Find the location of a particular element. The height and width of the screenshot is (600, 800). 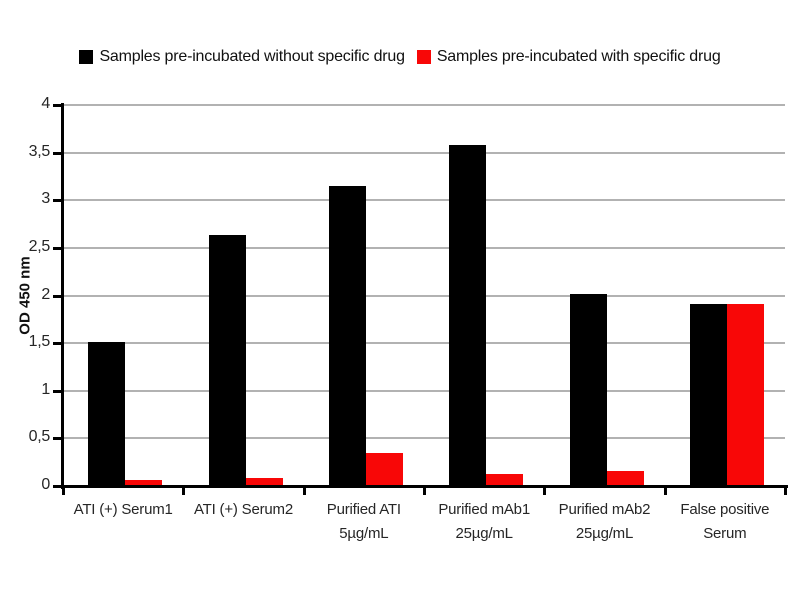

x-category-label: Purified ATI 5µg/mL is located at coordinates (363, 521).